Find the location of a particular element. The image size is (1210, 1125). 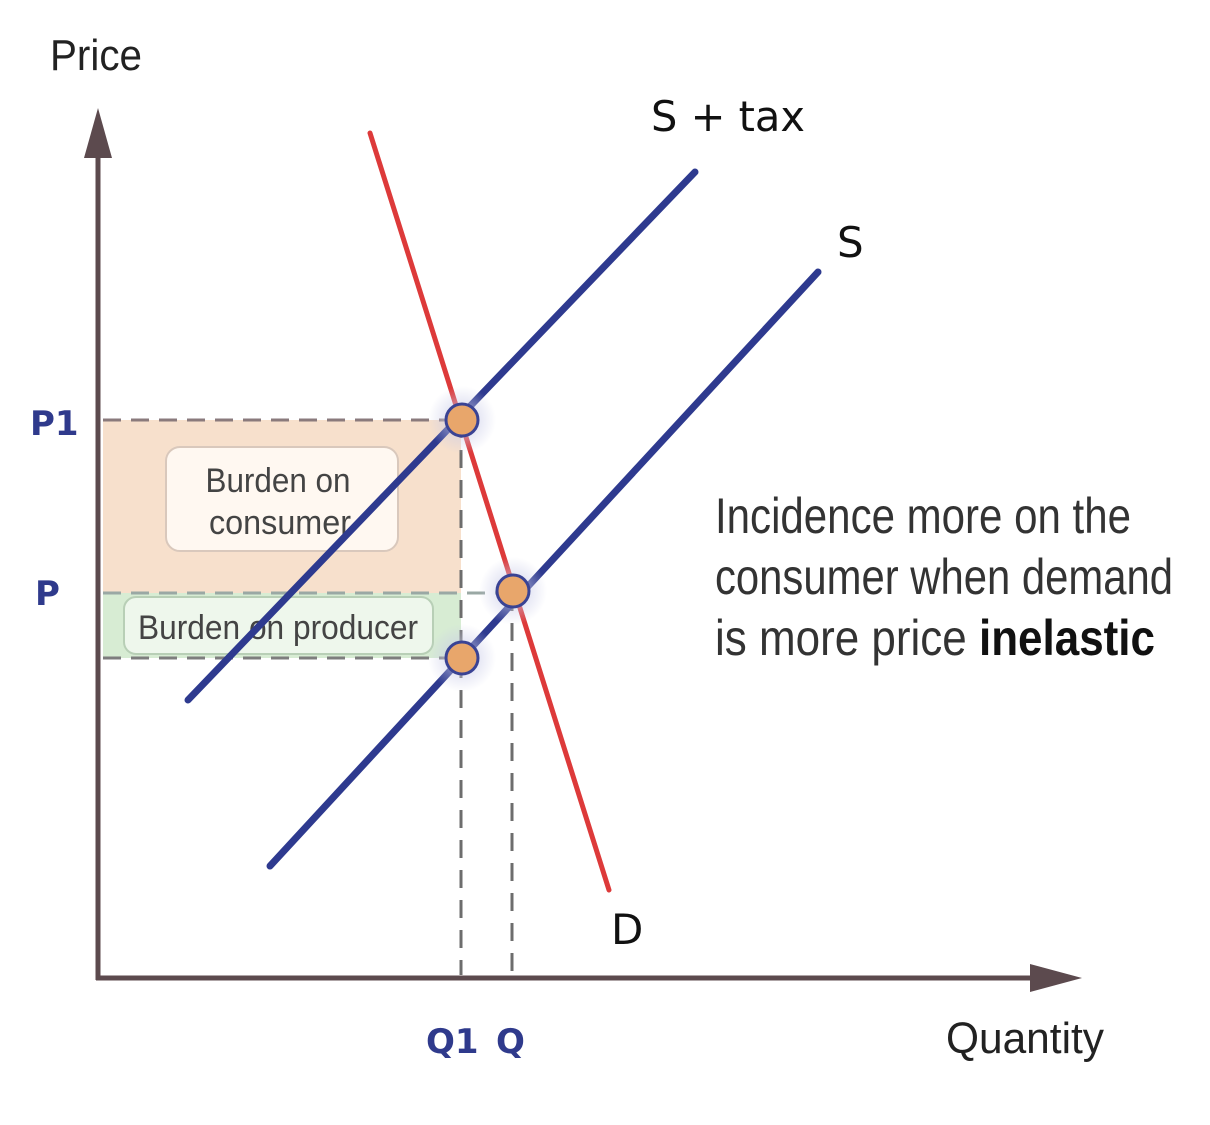

producer-burden-label: Burden on producer is located at coordinates (278, 628).